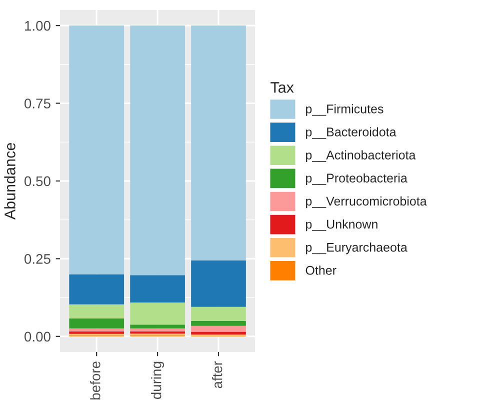 This screenshot has width=484, height=417. Describe the element at coordinates (345, 110) in the screenshot. I see `legend-label: p__Firmicutes` at that location.